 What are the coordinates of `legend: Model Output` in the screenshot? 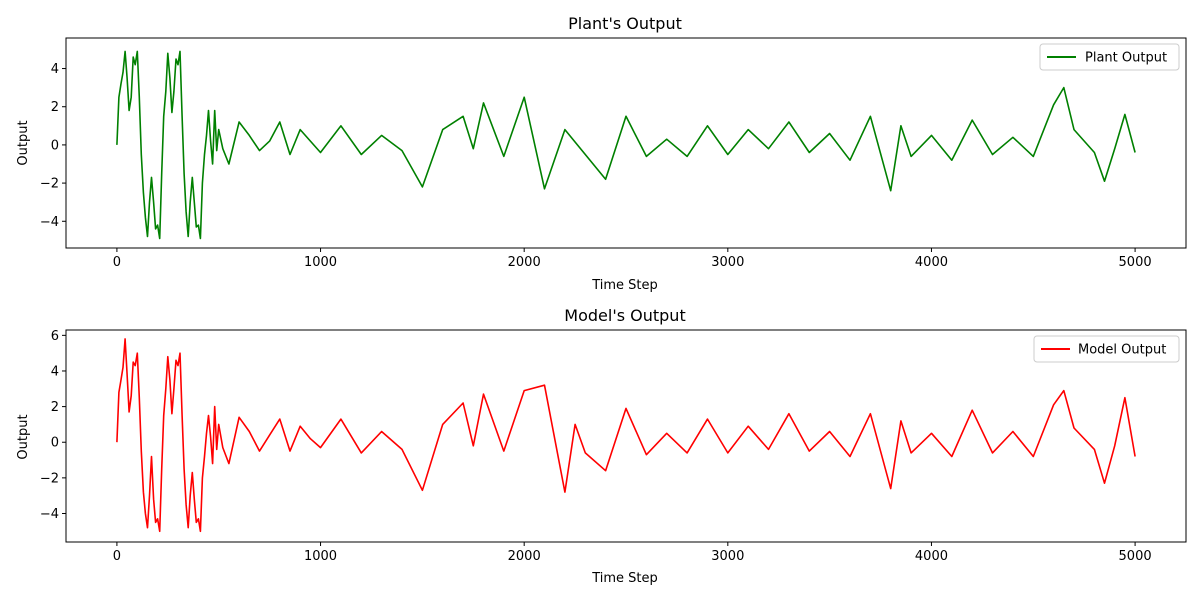 It's located at (1106, 349).